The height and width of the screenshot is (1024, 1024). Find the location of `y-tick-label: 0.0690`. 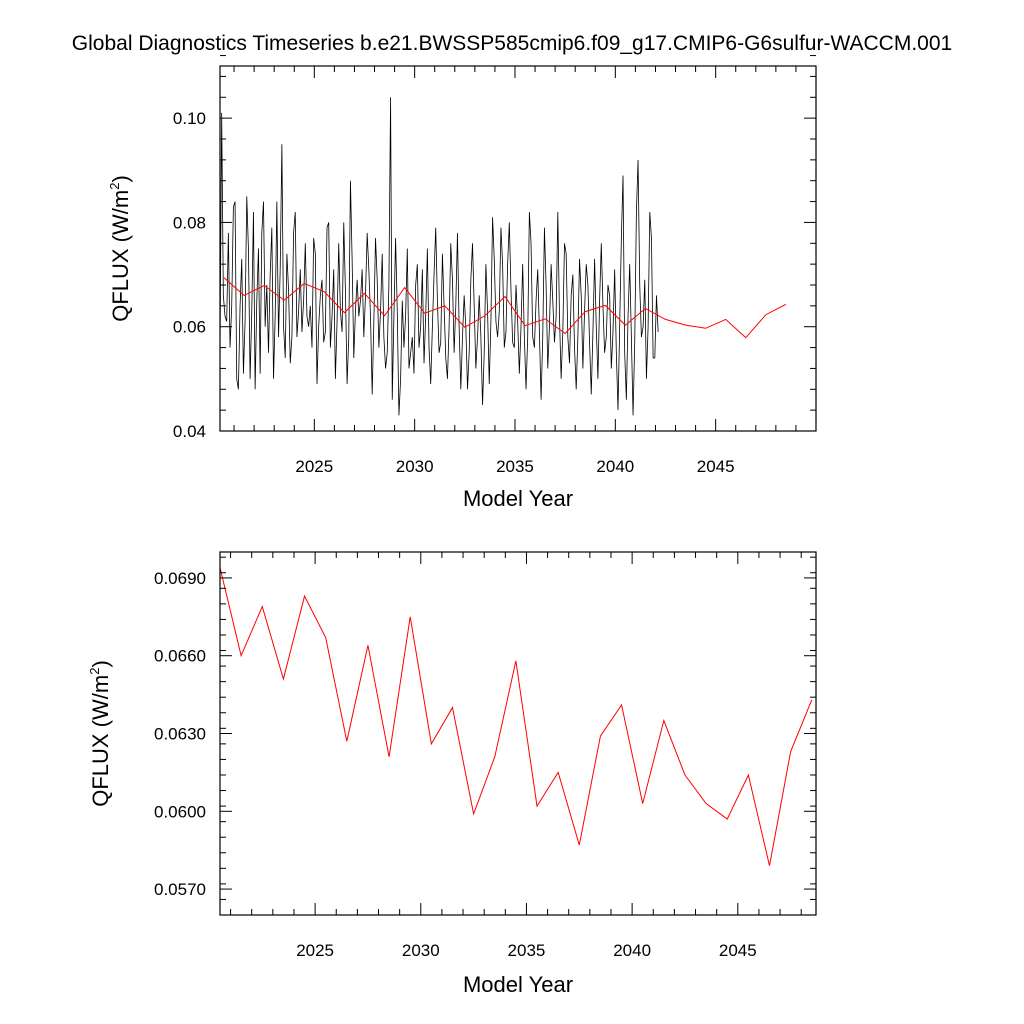

y-tick-label: 0.0690 is located at coordinates (180, 578).